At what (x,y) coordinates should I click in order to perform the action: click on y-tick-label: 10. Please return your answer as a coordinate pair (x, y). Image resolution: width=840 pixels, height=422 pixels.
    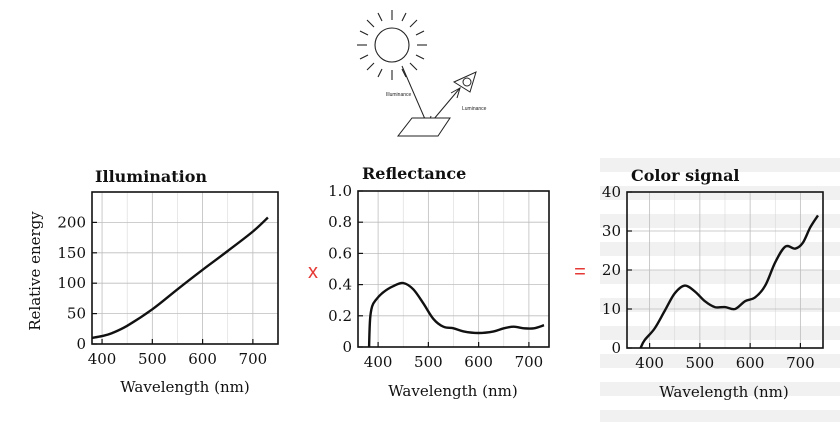
    Looking at the image, I should click on (611, 309).